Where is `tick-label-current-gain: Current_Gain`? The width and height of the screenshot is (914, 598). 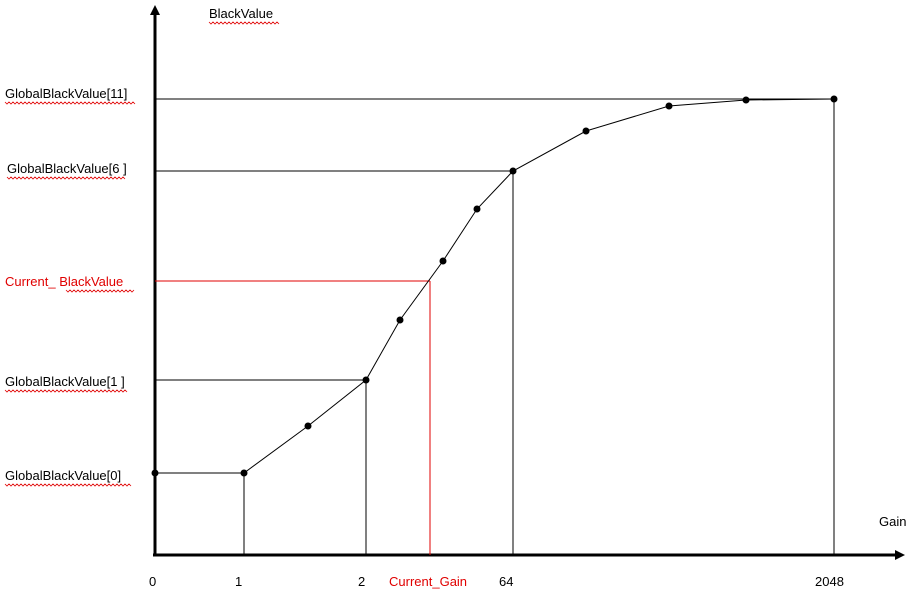 tick-label-current-gain: Current_Gain is located at coordinates (428, 581).